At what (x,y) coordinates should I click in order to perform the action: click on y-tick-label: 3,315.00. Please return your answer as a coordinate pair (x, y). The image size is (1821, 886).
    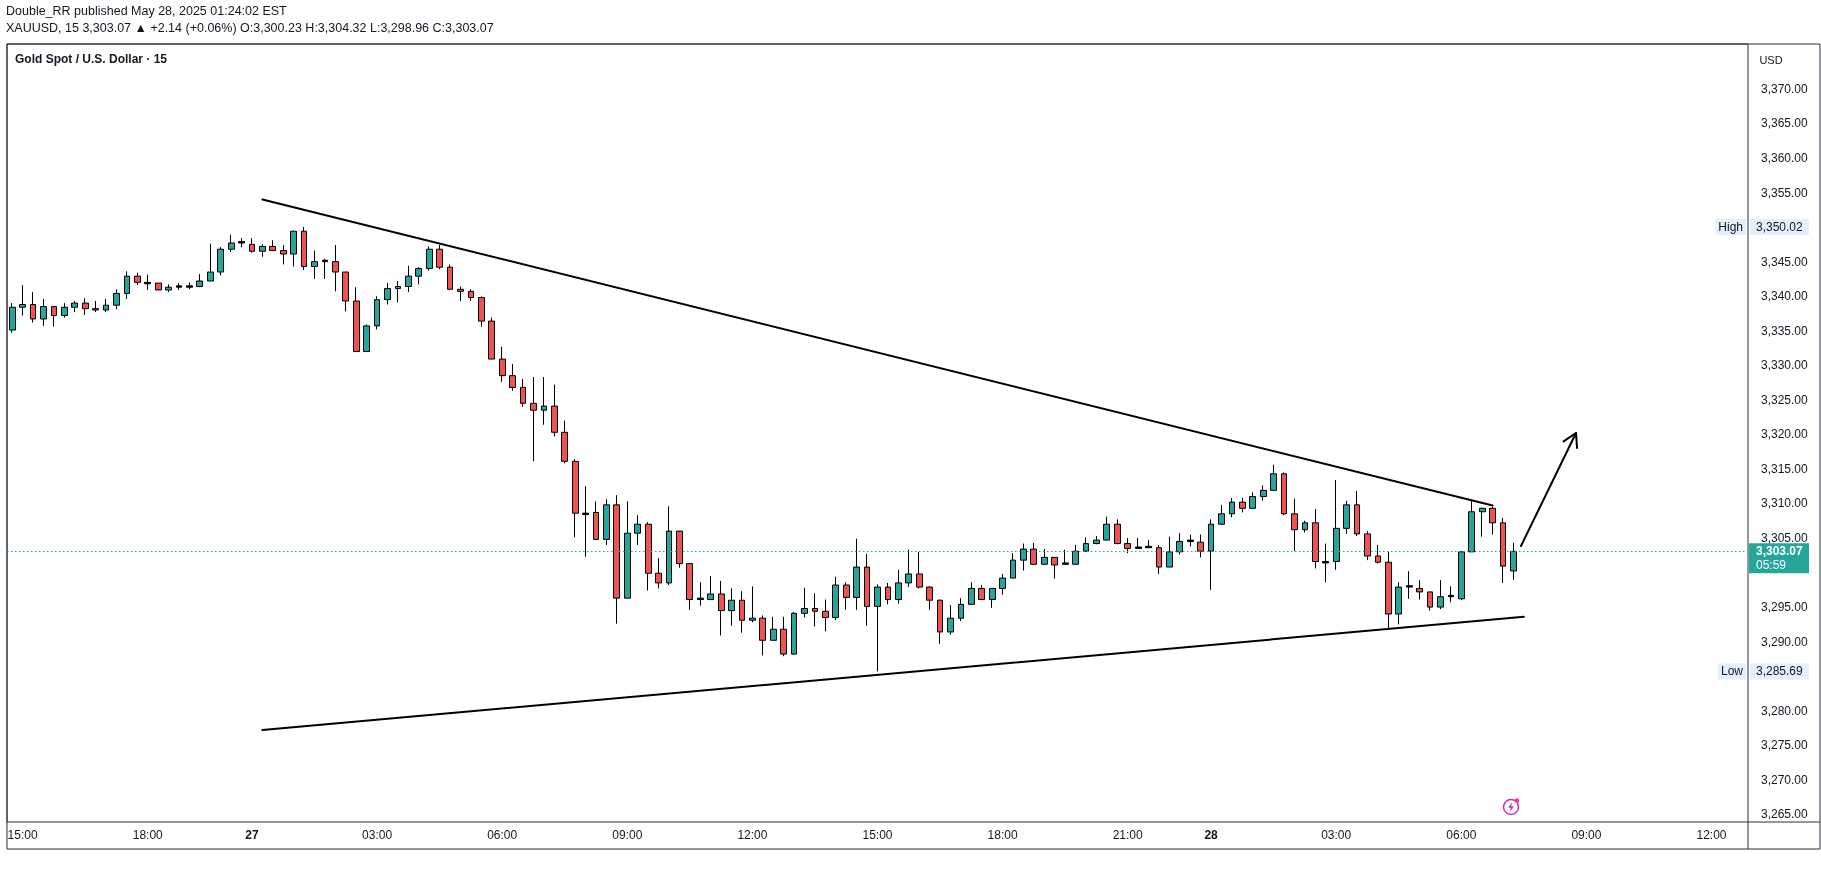
    Looking at the image, I should click on (1785, 468).